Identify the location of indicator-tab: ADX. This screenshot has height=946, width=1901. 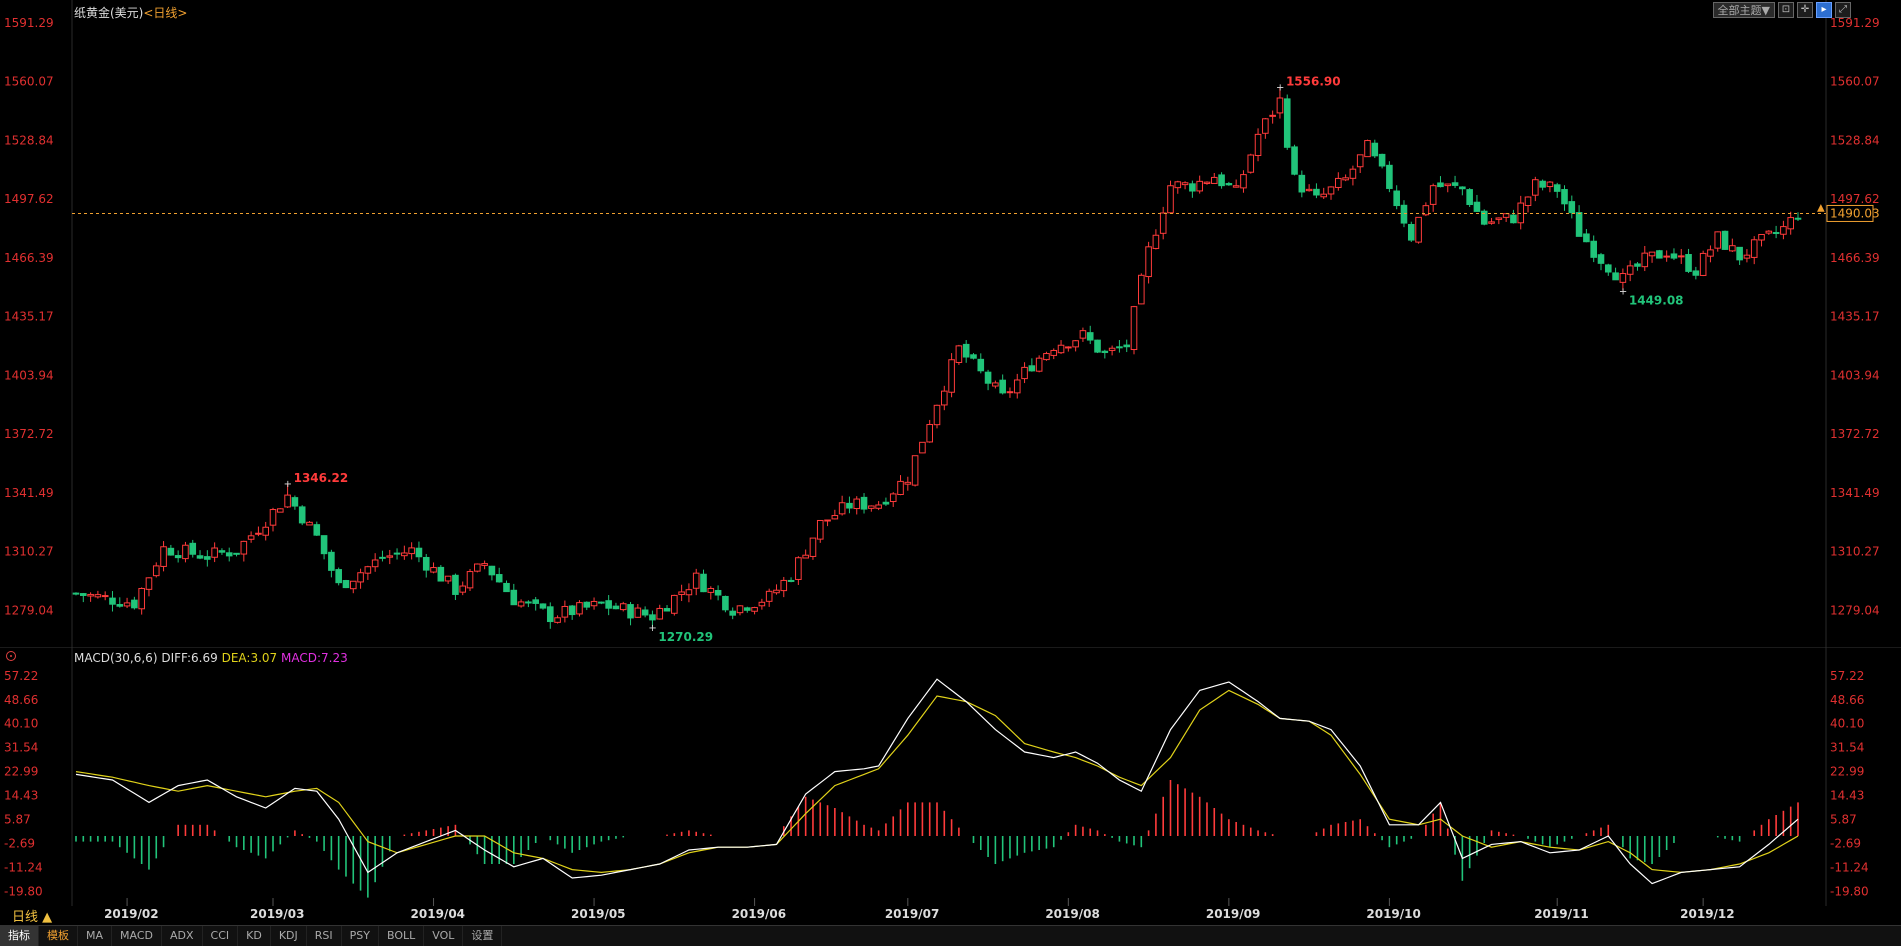
(182, 936).